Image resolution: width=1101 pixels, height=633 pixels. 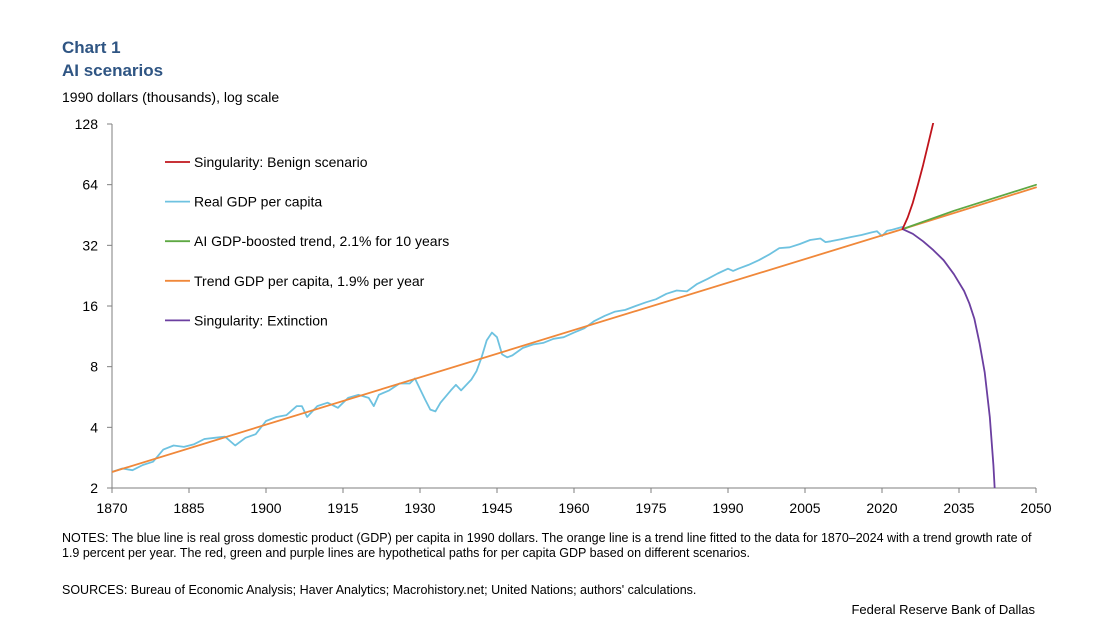 What do you see at coordinates (309, 281) in the screenshot?
I see `legend-label: Trend GDP per capita, 1.9% per year` at bounding box center [309, 281].